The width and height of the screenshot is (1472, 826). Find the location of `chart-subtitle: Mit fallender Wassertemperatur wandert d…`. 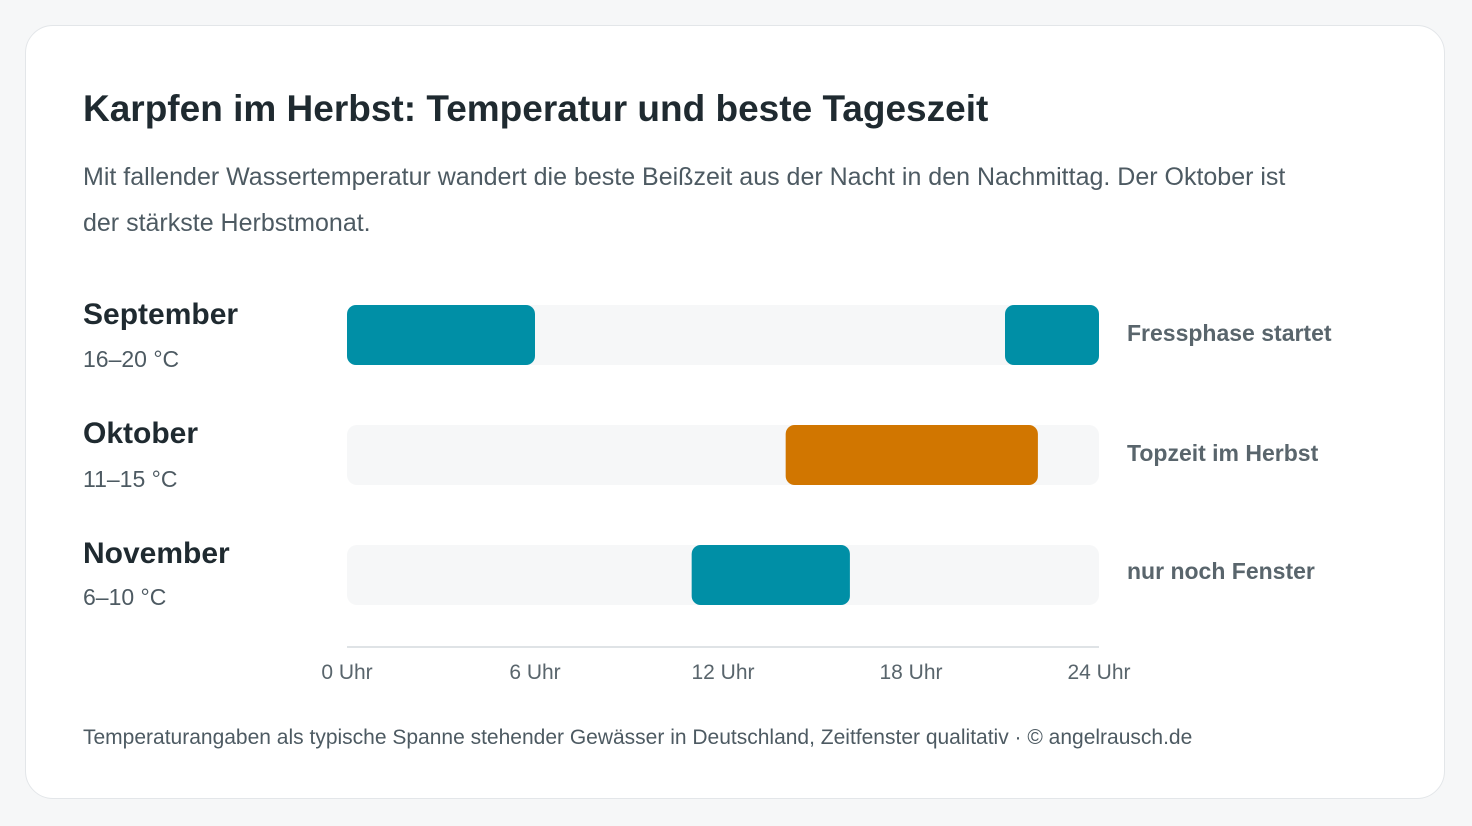

chart-subtitle: Mit fallender Wassertemperatur wandert d… is located at coordinates (684, 200).